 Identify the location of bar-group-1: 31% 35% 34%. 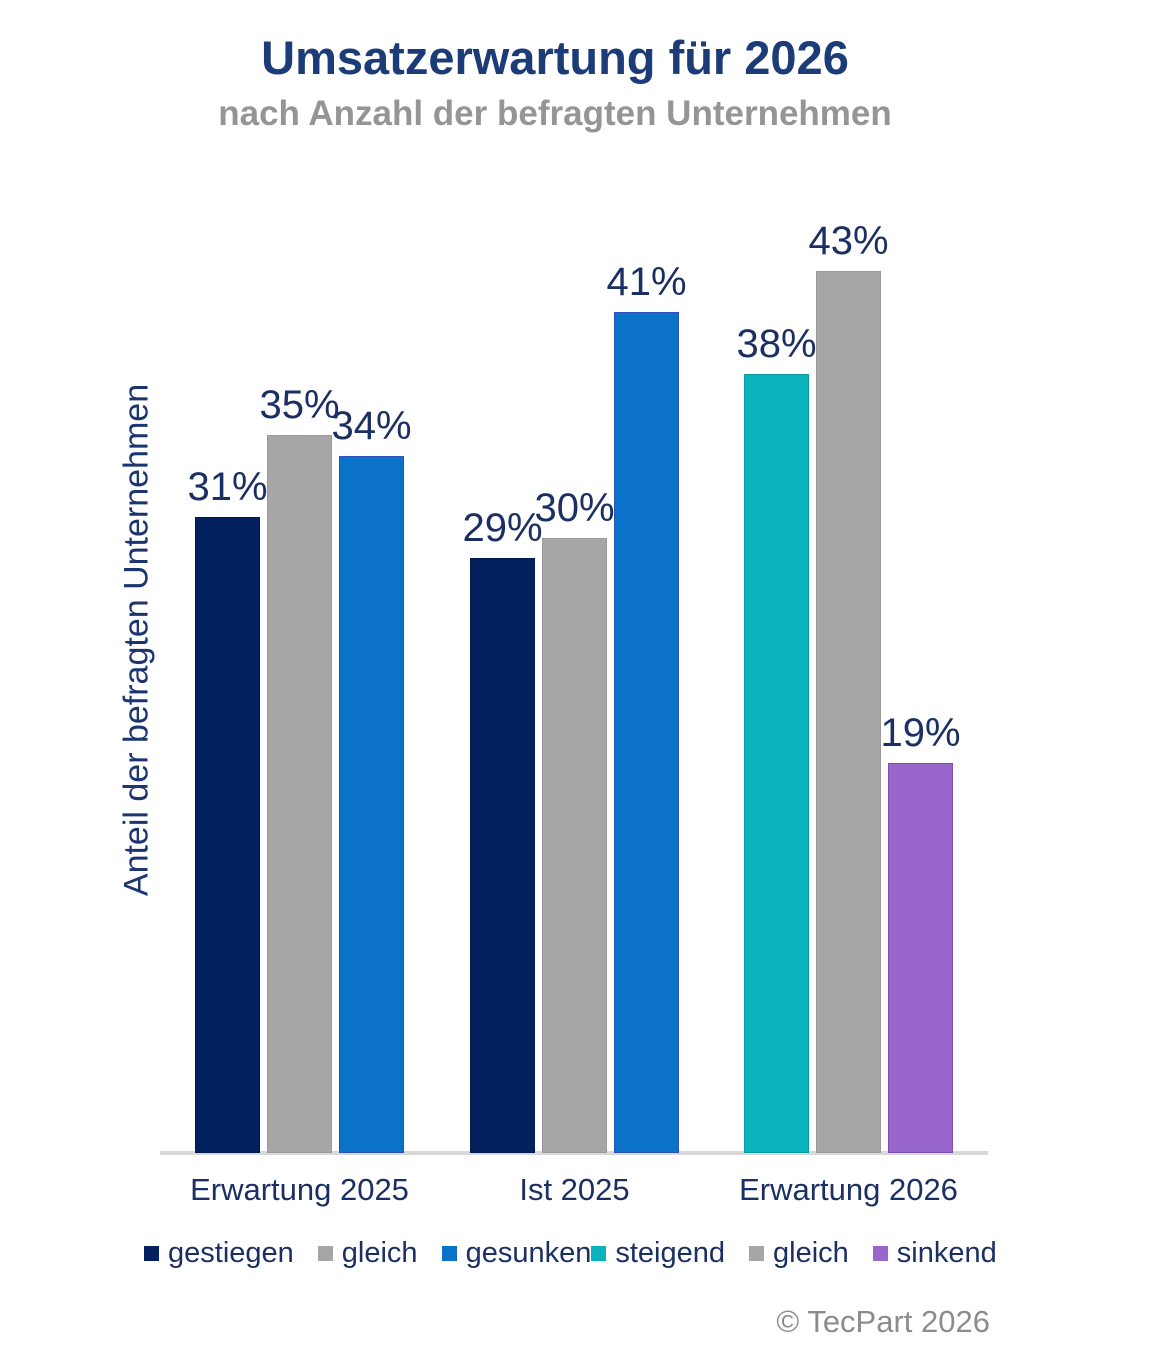
(299, 768).